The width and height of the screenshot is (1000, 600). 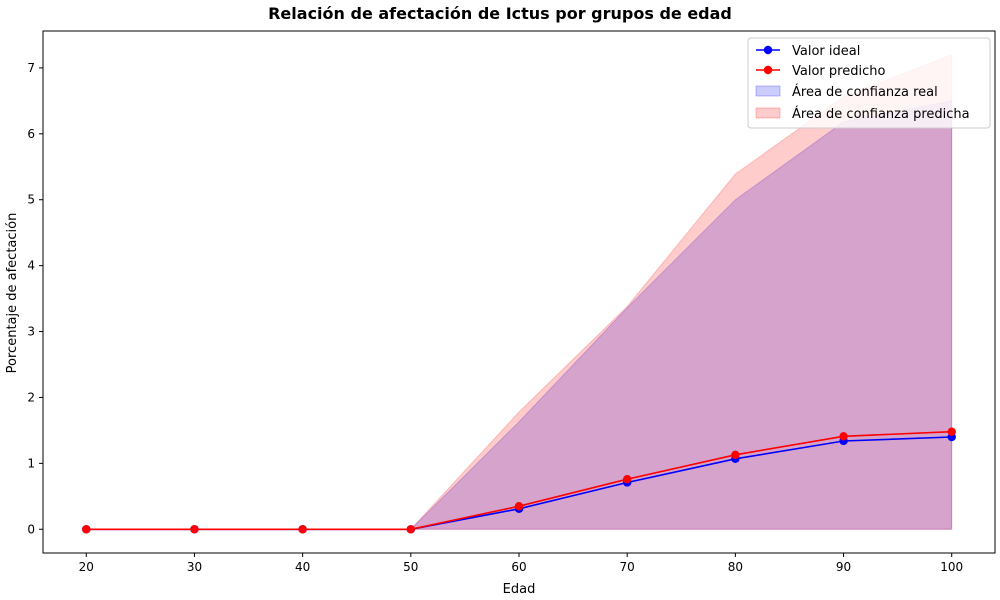 I want to click on legend-label: Área de confianza predicha, so click(x=881, y=114).